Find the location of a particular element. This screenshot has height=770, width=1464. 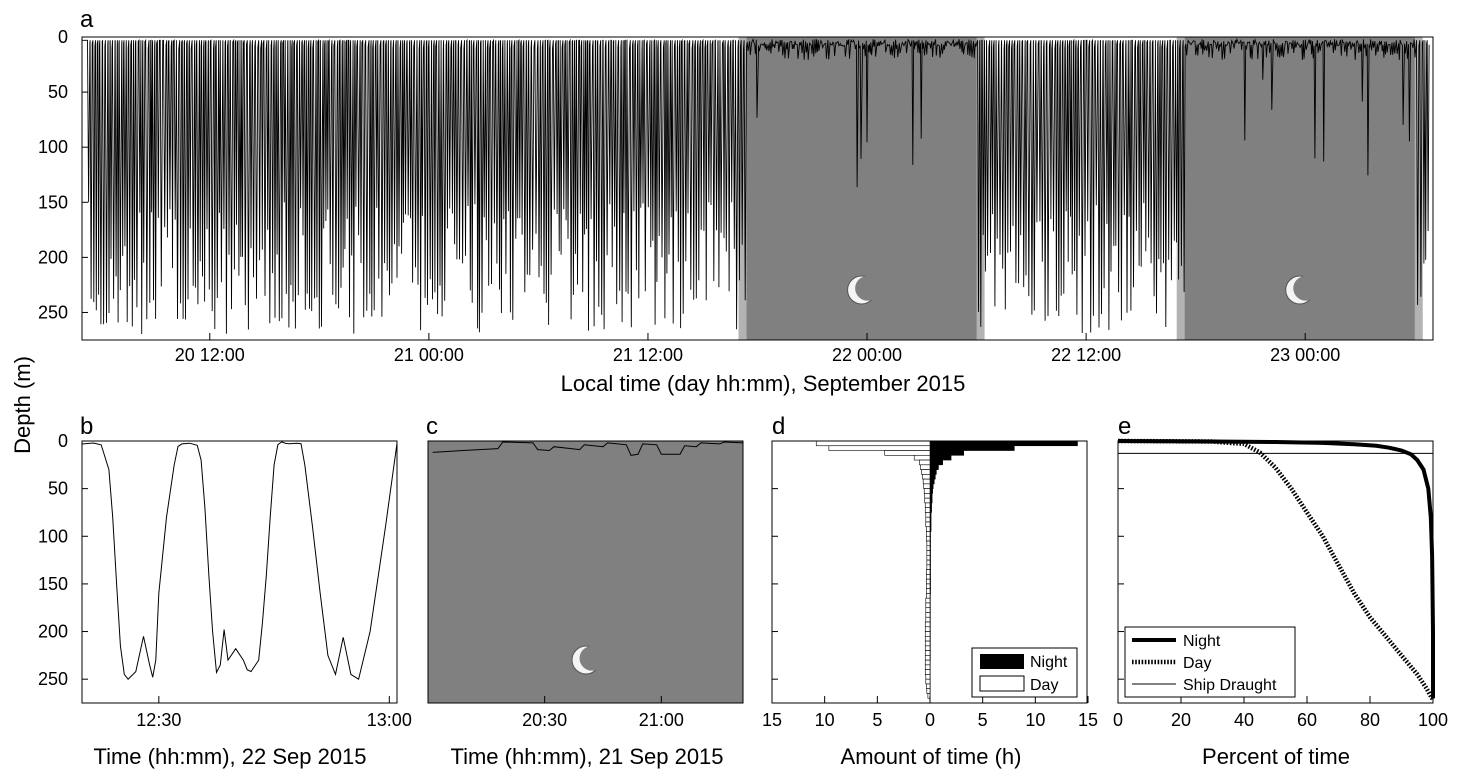

x-tick-label: 13:00 is located at coordinates (389, 720).